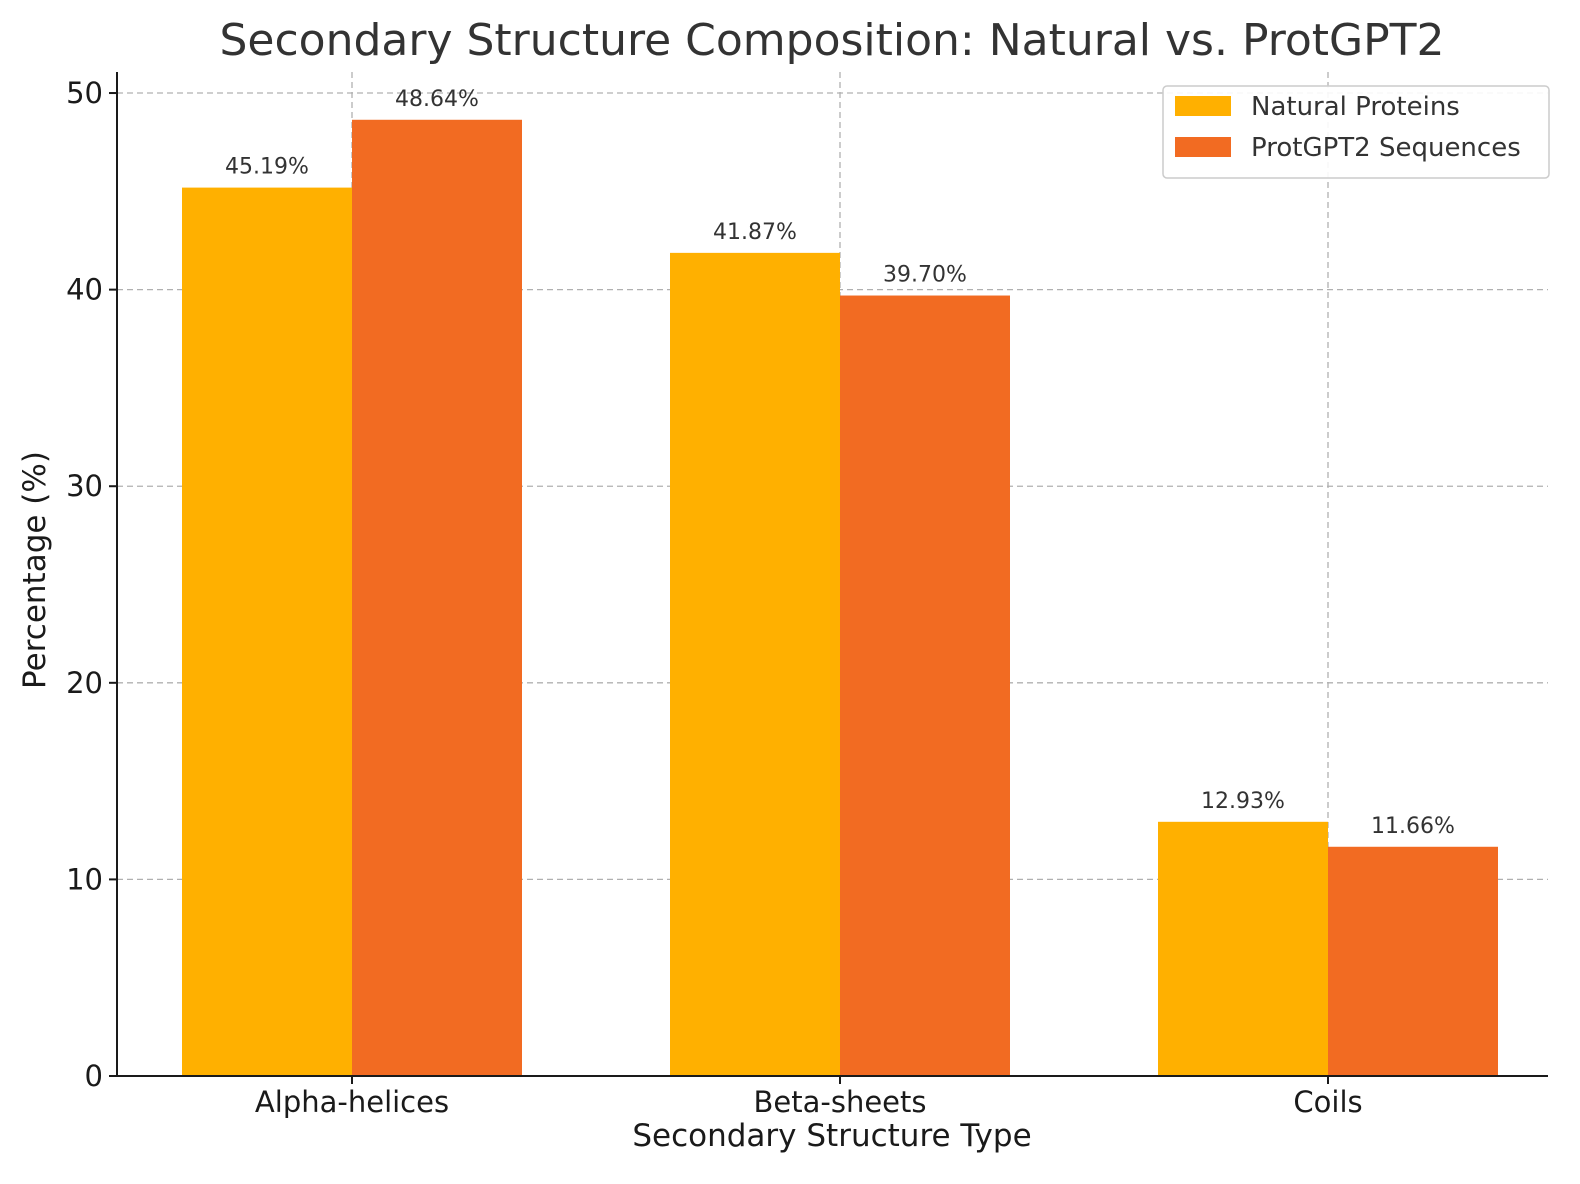 This screenshot has width=1580, height=1184. I want to click on legend-label: Natural Proteins, so click(1355, 107).